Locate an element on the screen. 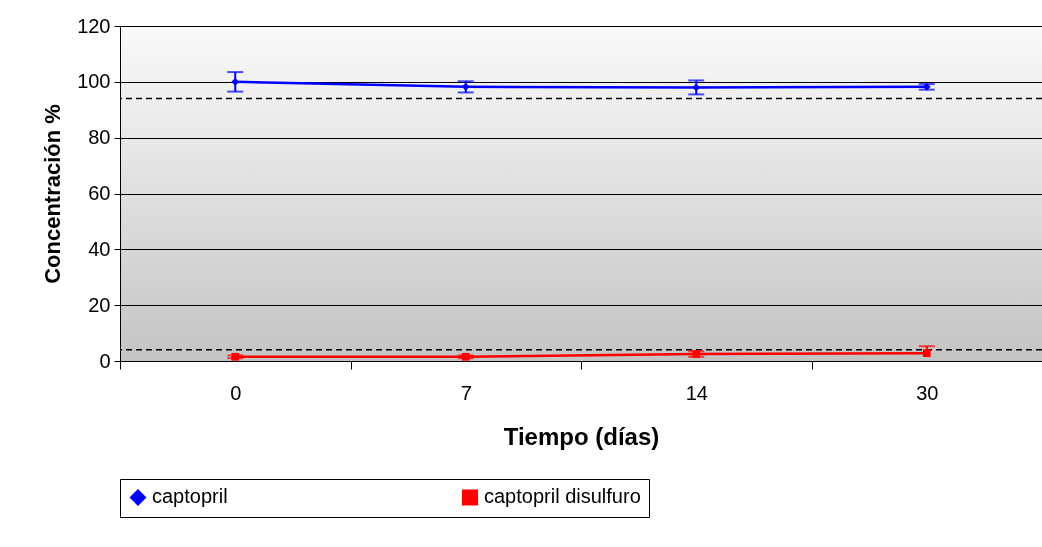  y-tick-label: 80 is located at coordinates (99, 137).